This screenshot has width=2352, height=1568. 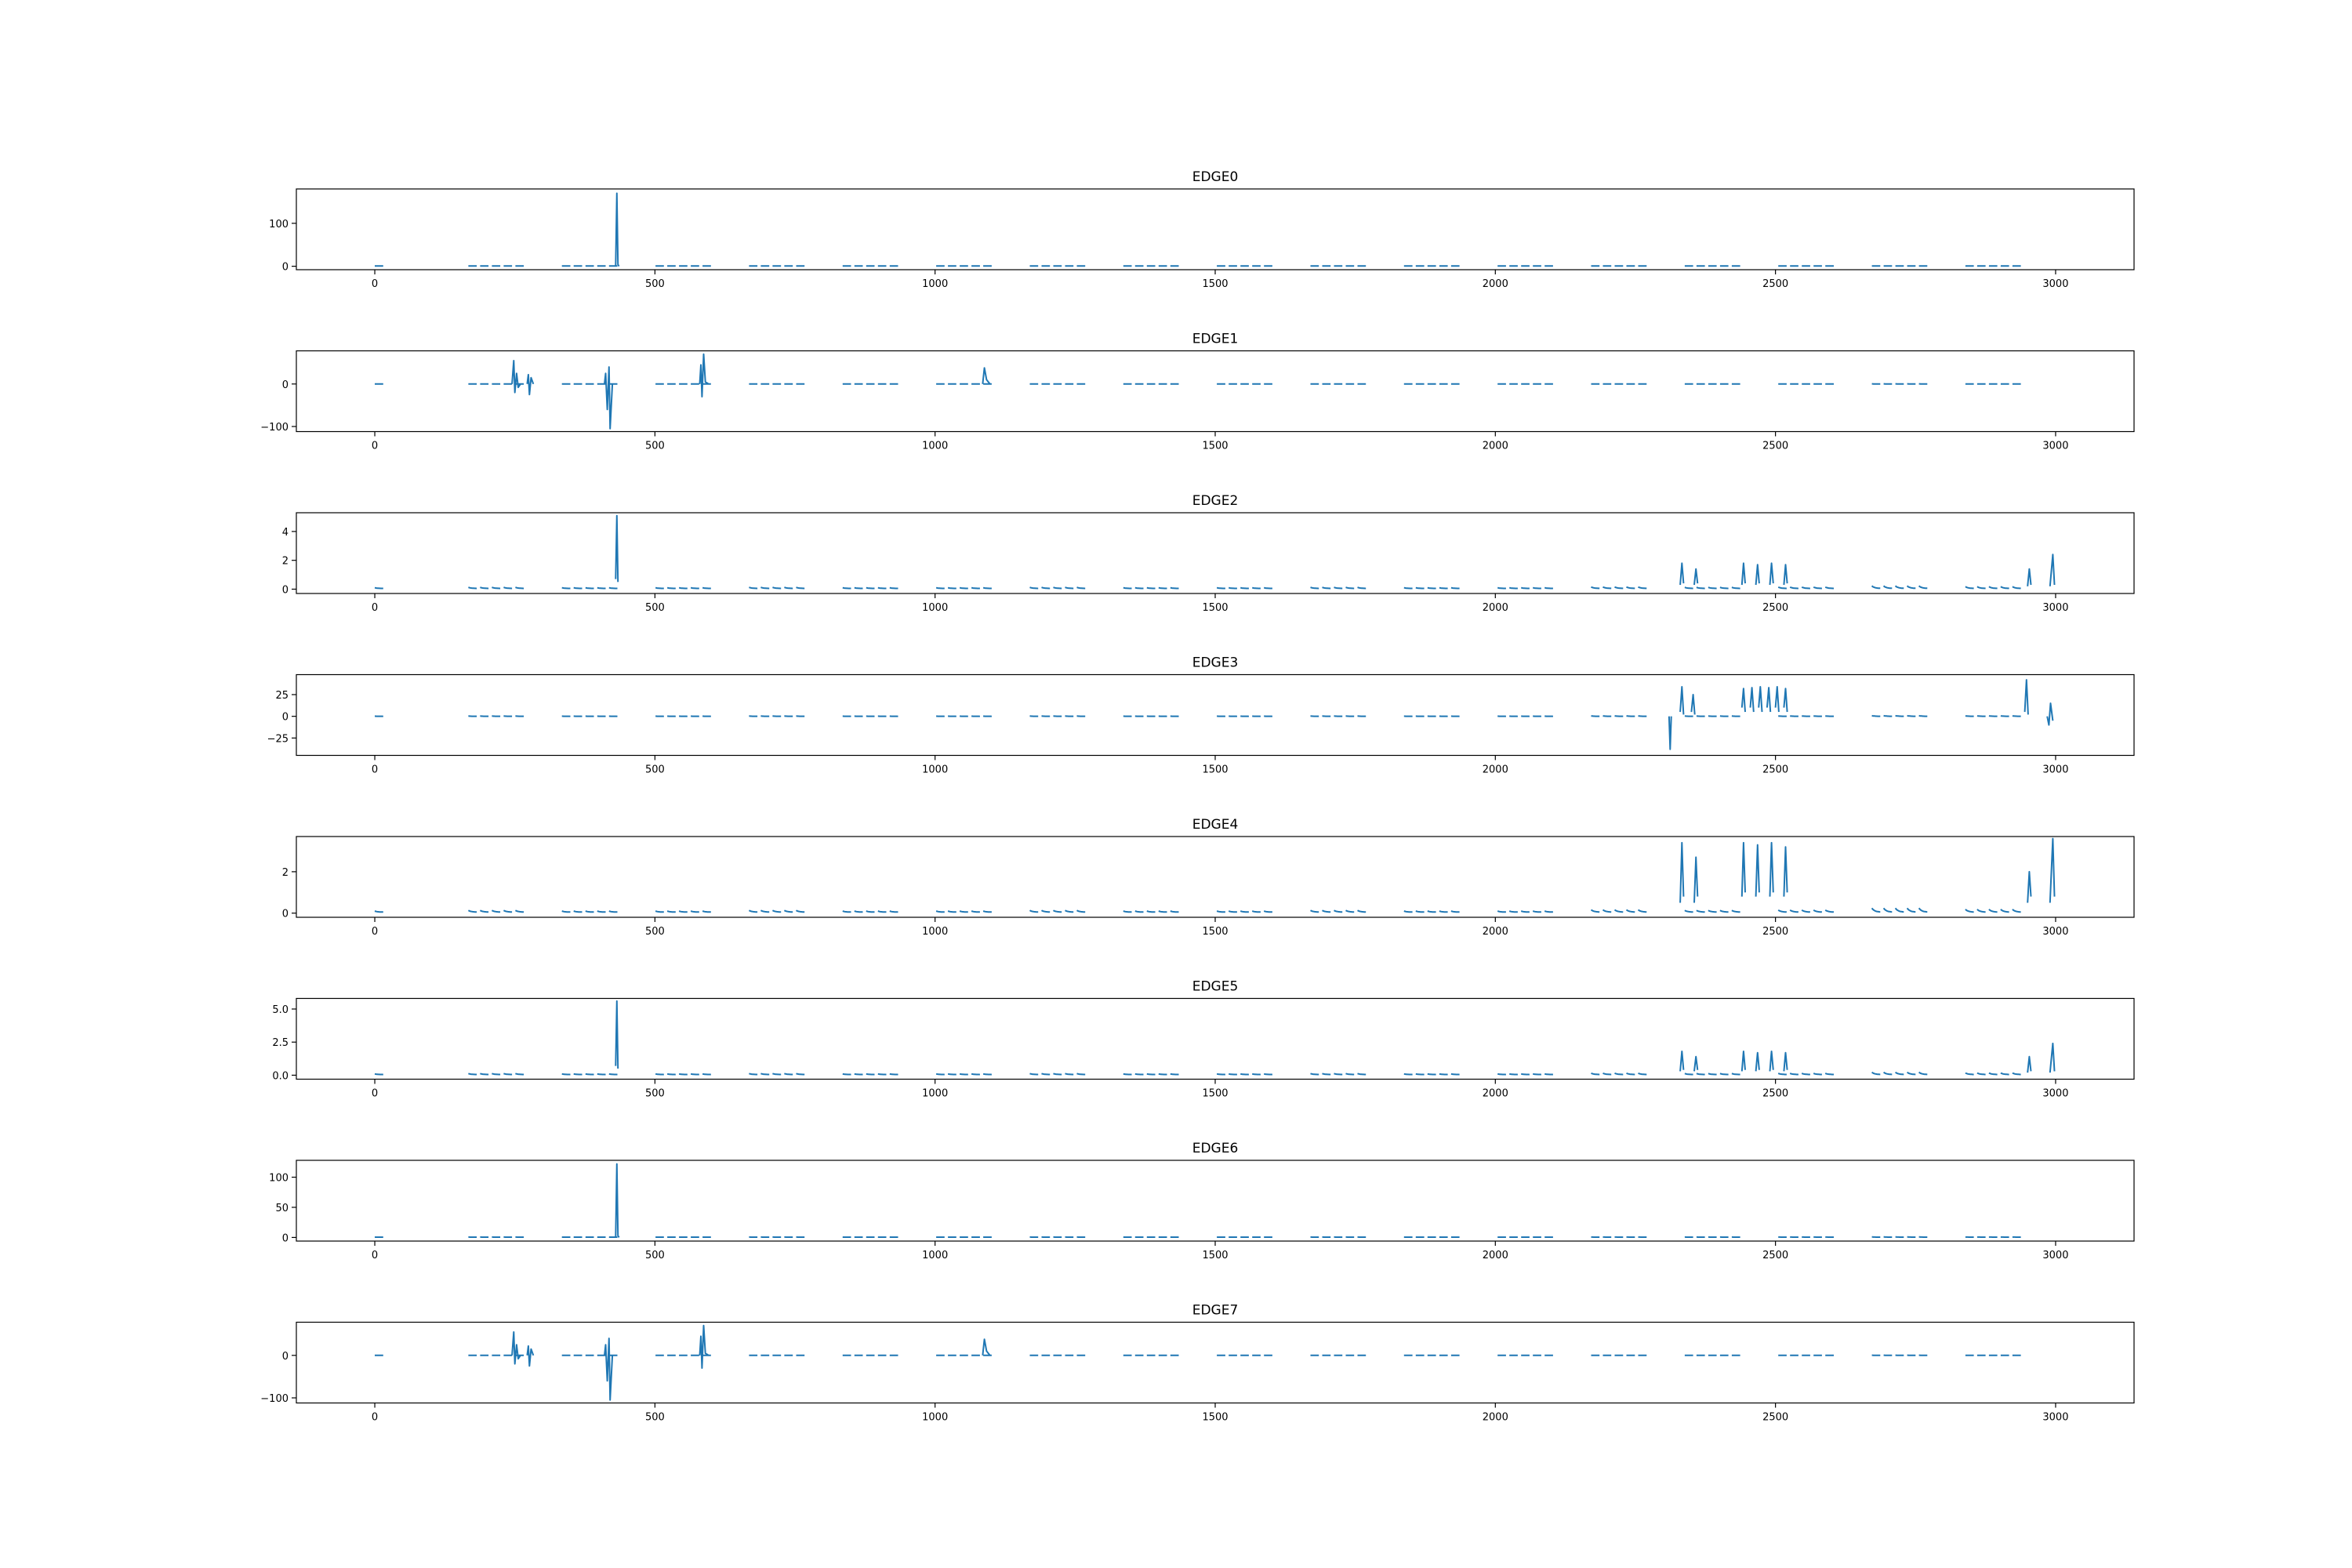 I want to click on y-tick-label: 50, so click(x=282, y=1208).